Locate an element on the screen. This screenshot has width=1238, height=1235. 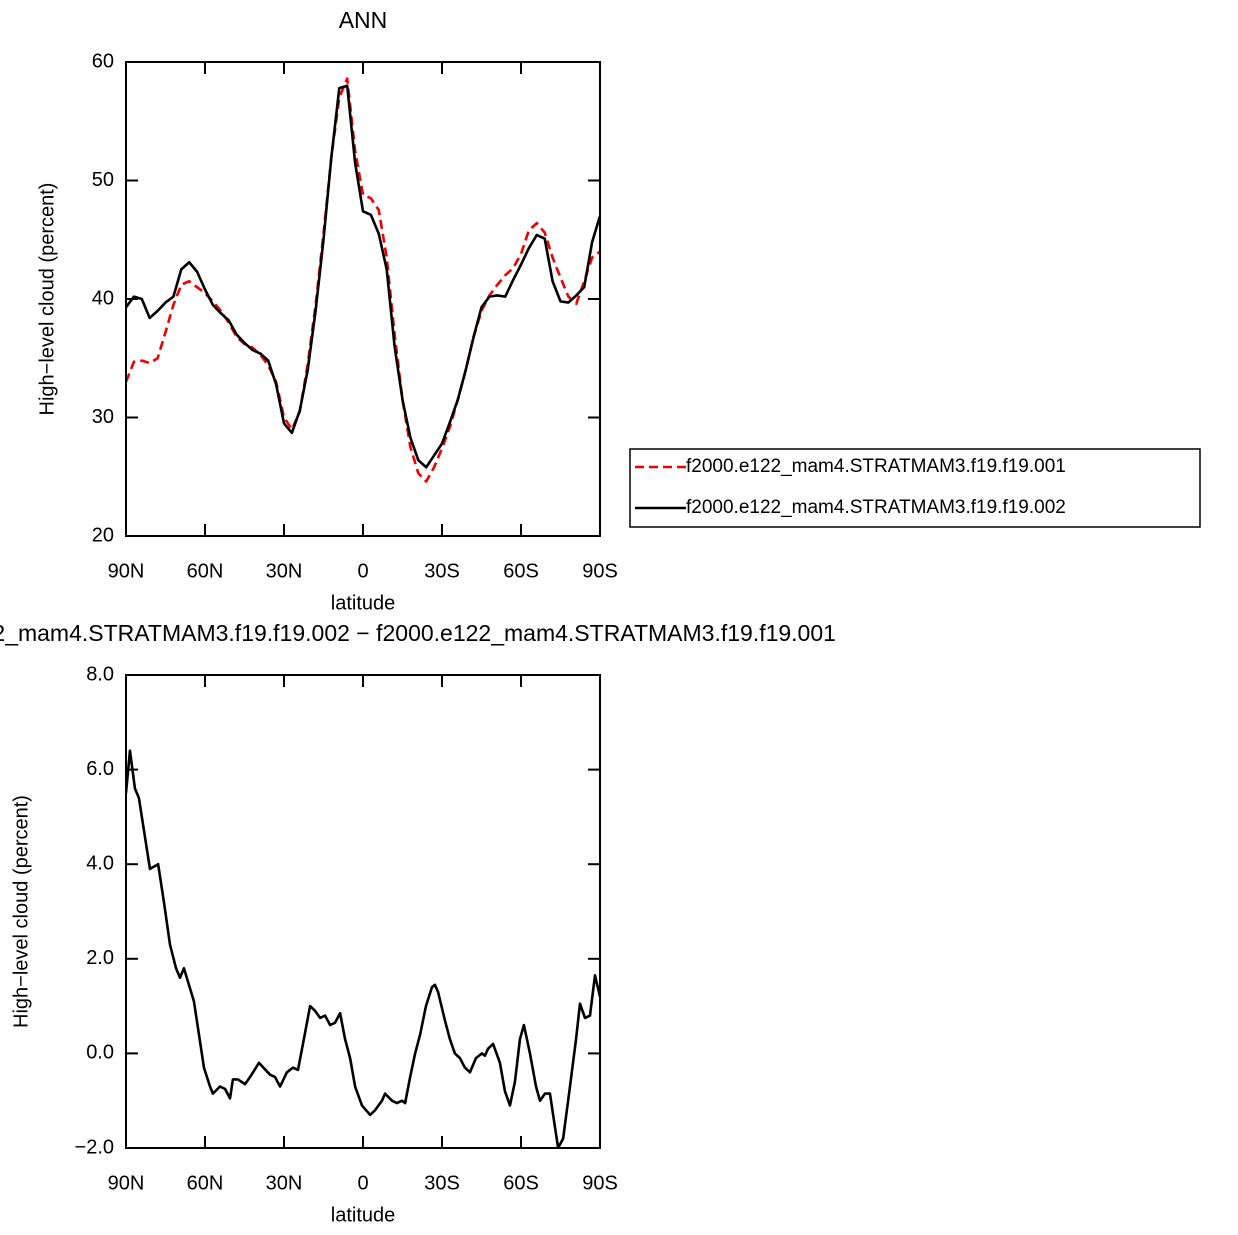
y-tick-label: −2.0 is located at coordinates (94, 1147).